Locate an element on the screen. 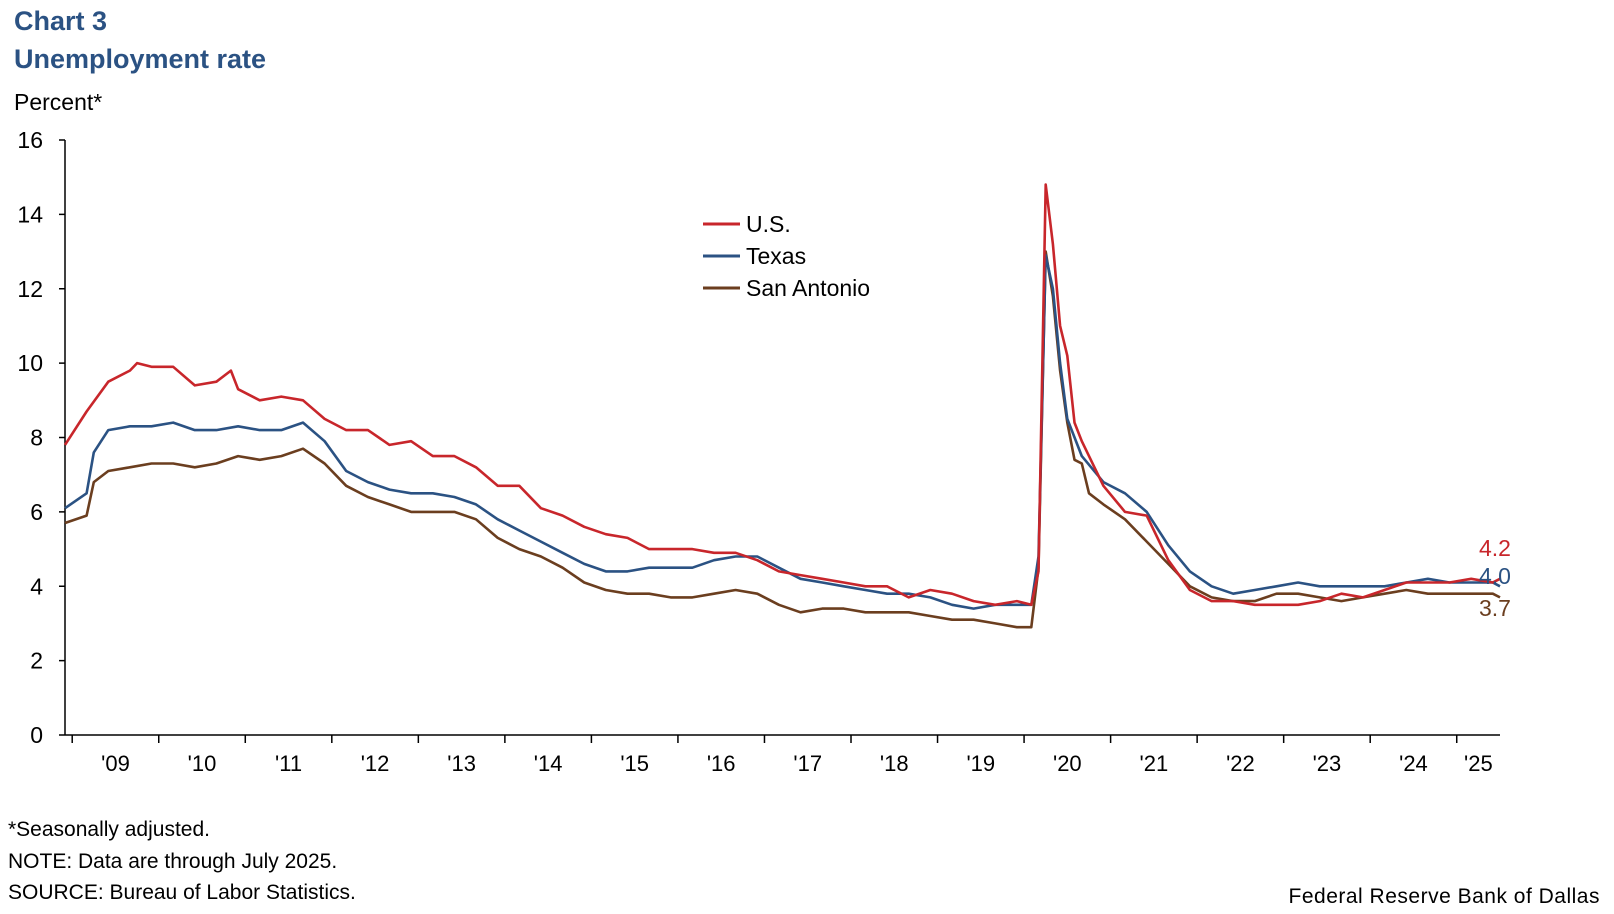 This screenshot has width=1614, height=914. y-axis-unit-label: Percent* is located at coordinates (58, 102).